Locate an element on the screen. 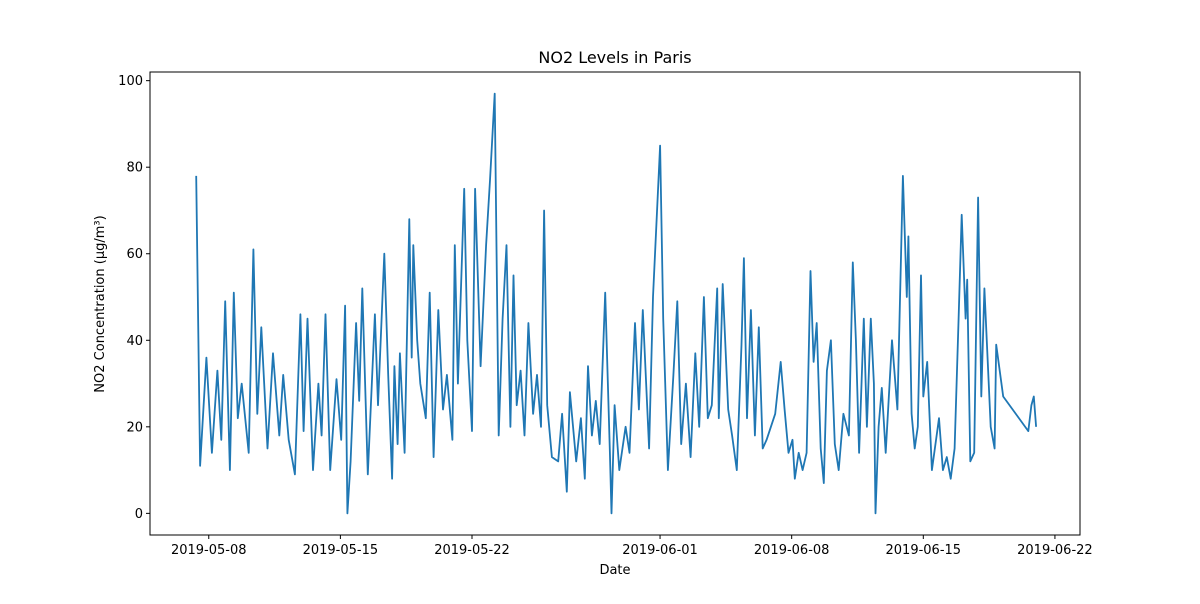  x-tick-label: 2019-06-01 is located at coordinates (660, 550).